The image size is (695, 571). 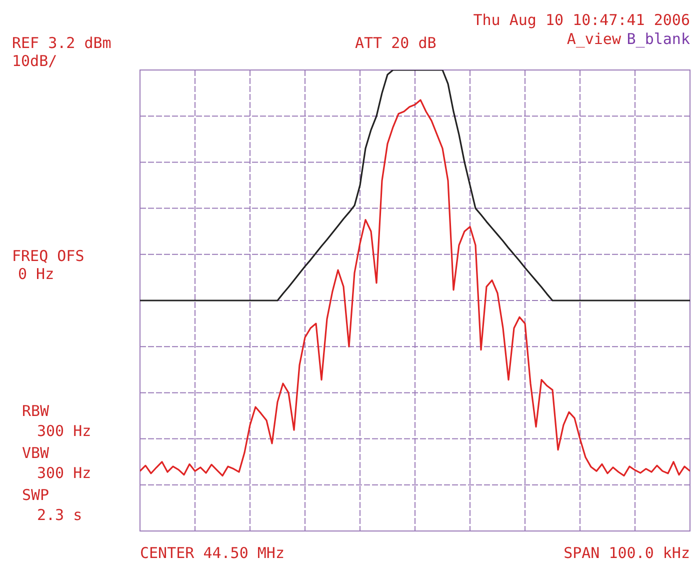 I want to click on text: RBW, so click(x=36, y=411).